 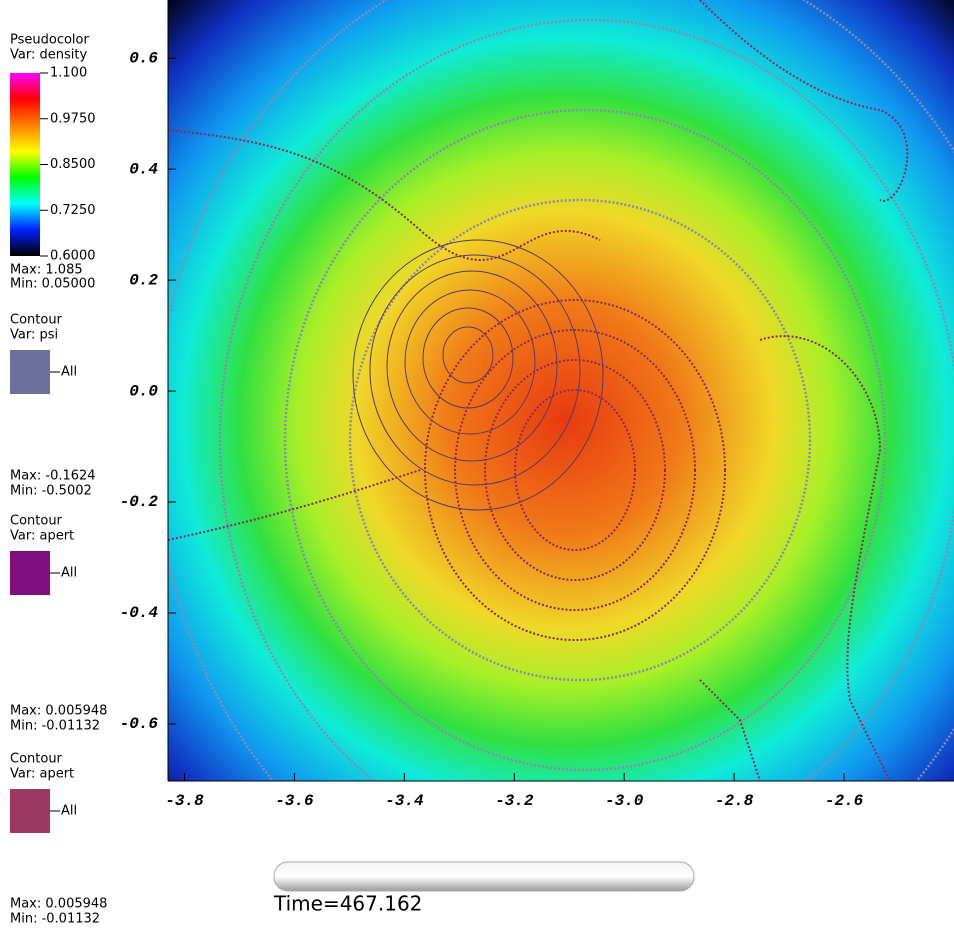 I want to click on legend-var: Var: density, so click(x=48, y=55).